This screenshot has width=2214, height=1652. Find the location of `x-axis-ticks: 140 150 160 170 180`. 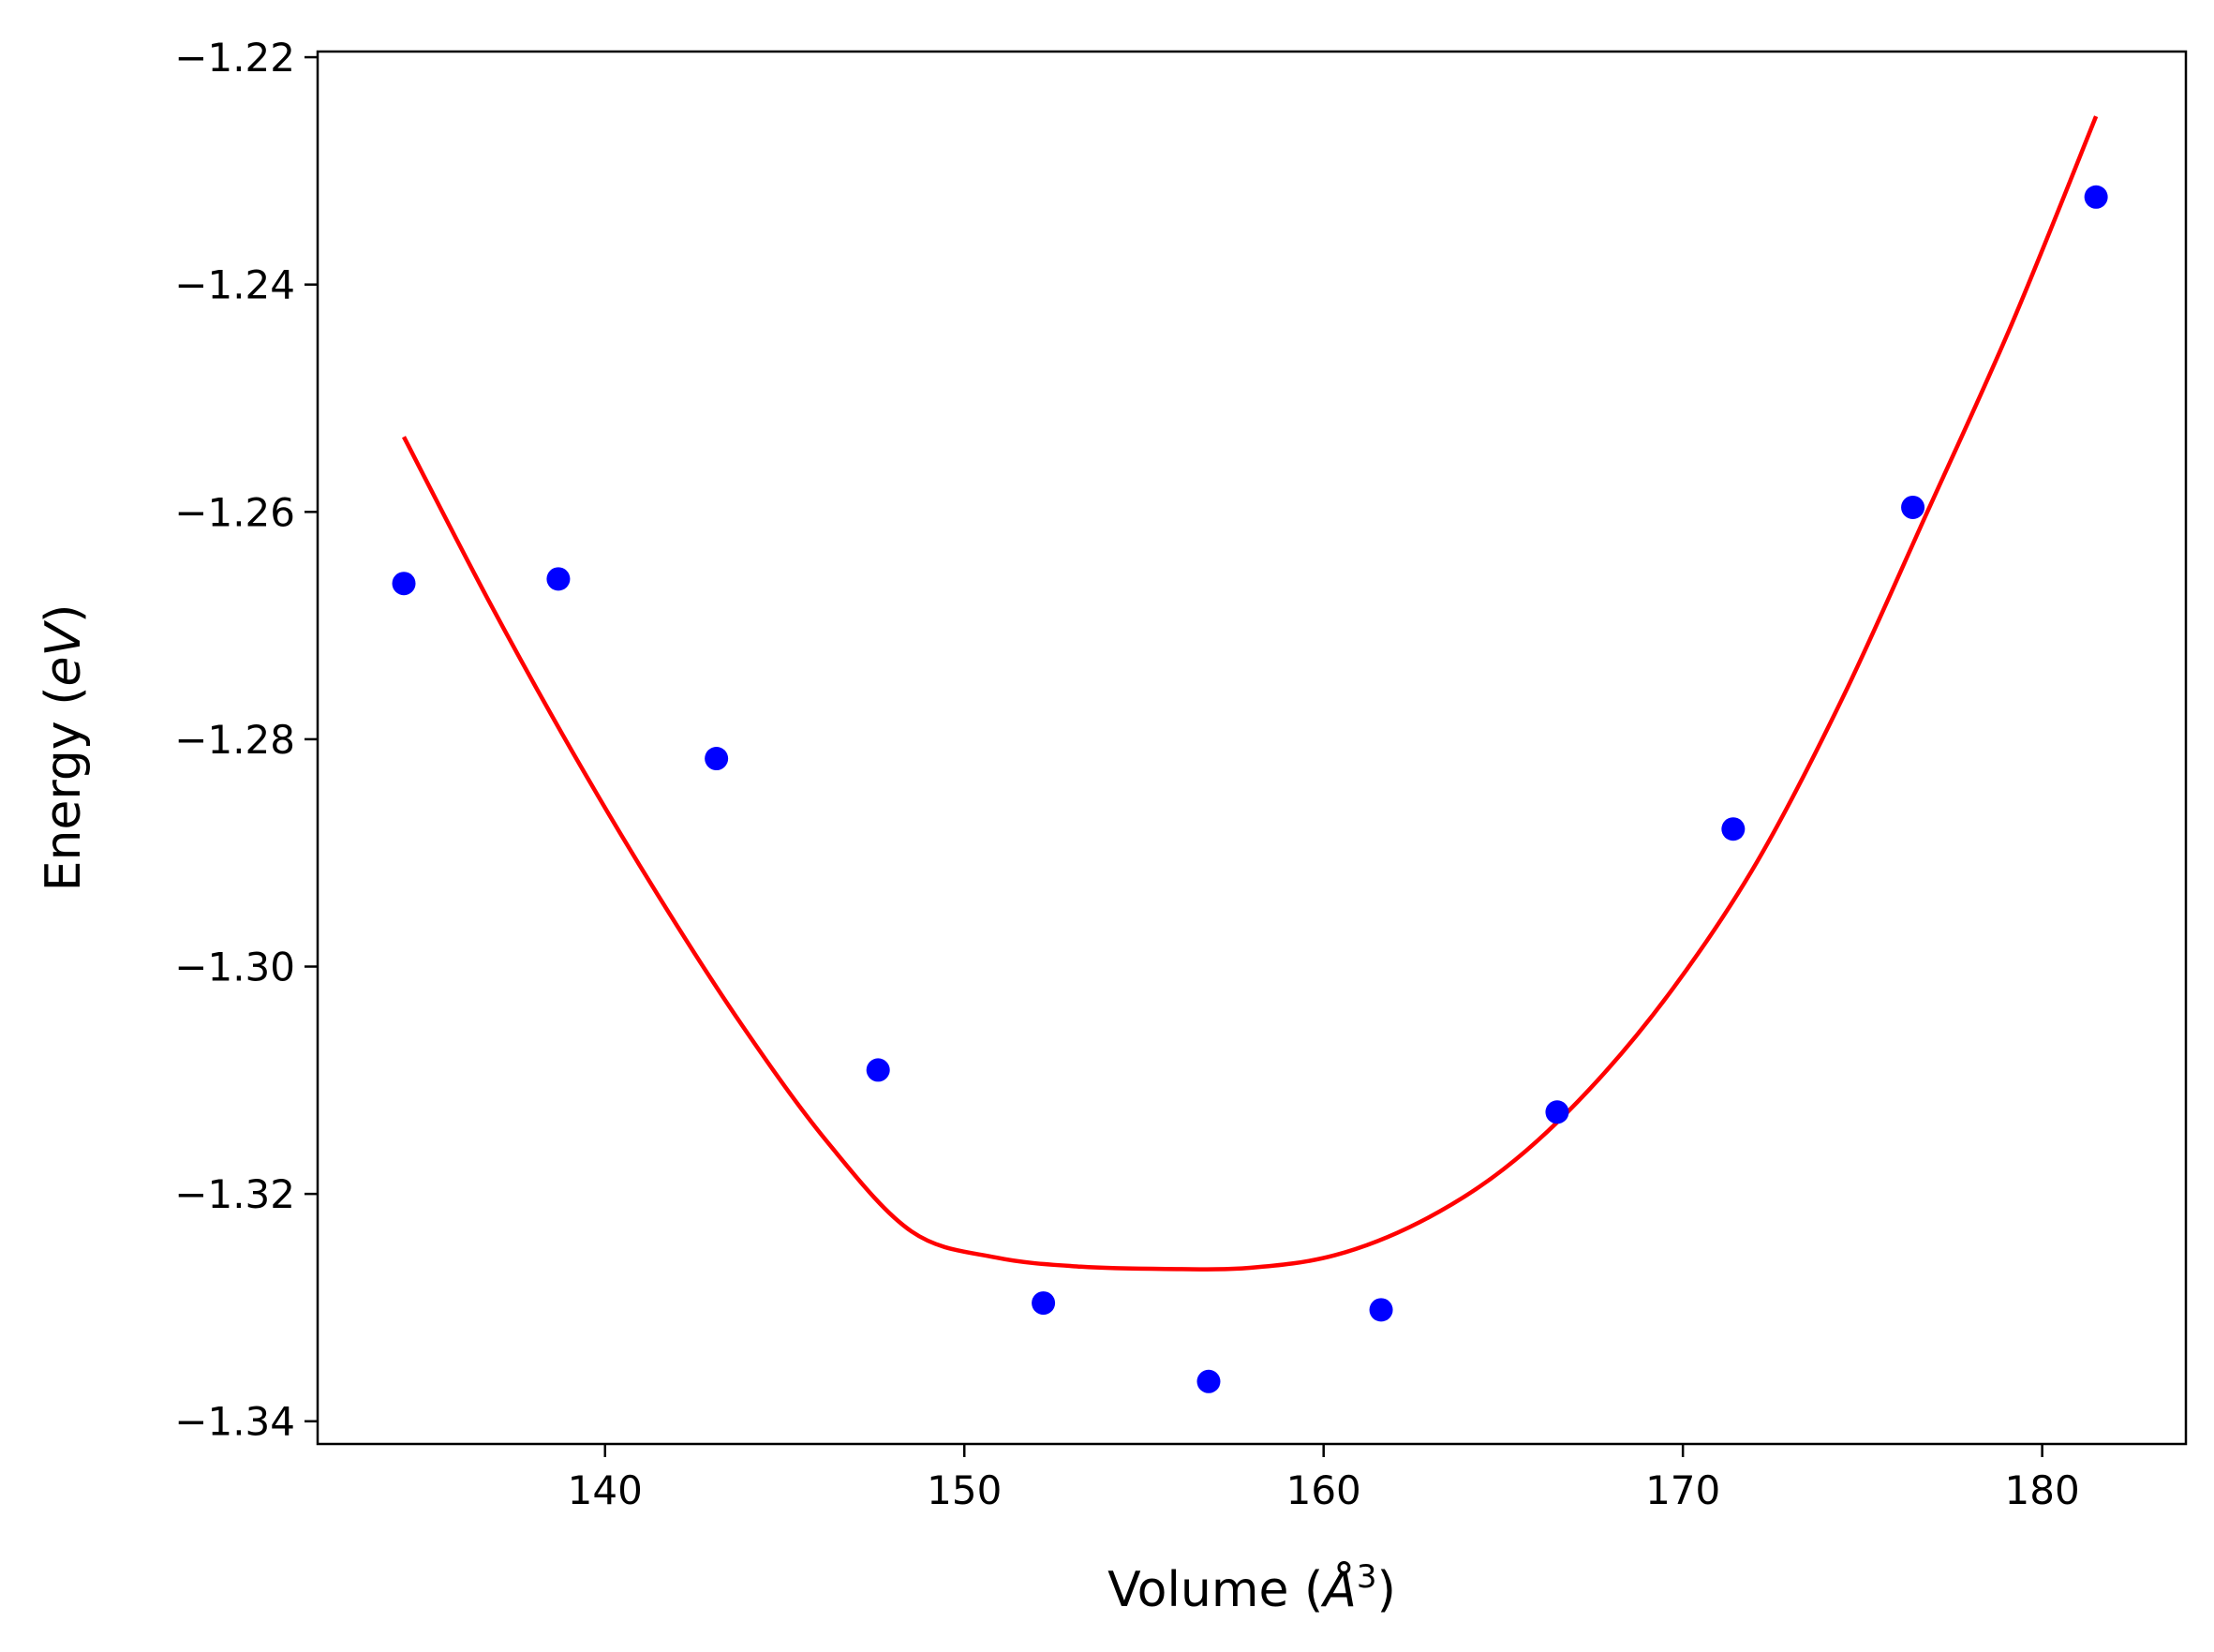

x-axis-ticks: 140 150 160 170 180 is located at coordinates (1324, 1478).